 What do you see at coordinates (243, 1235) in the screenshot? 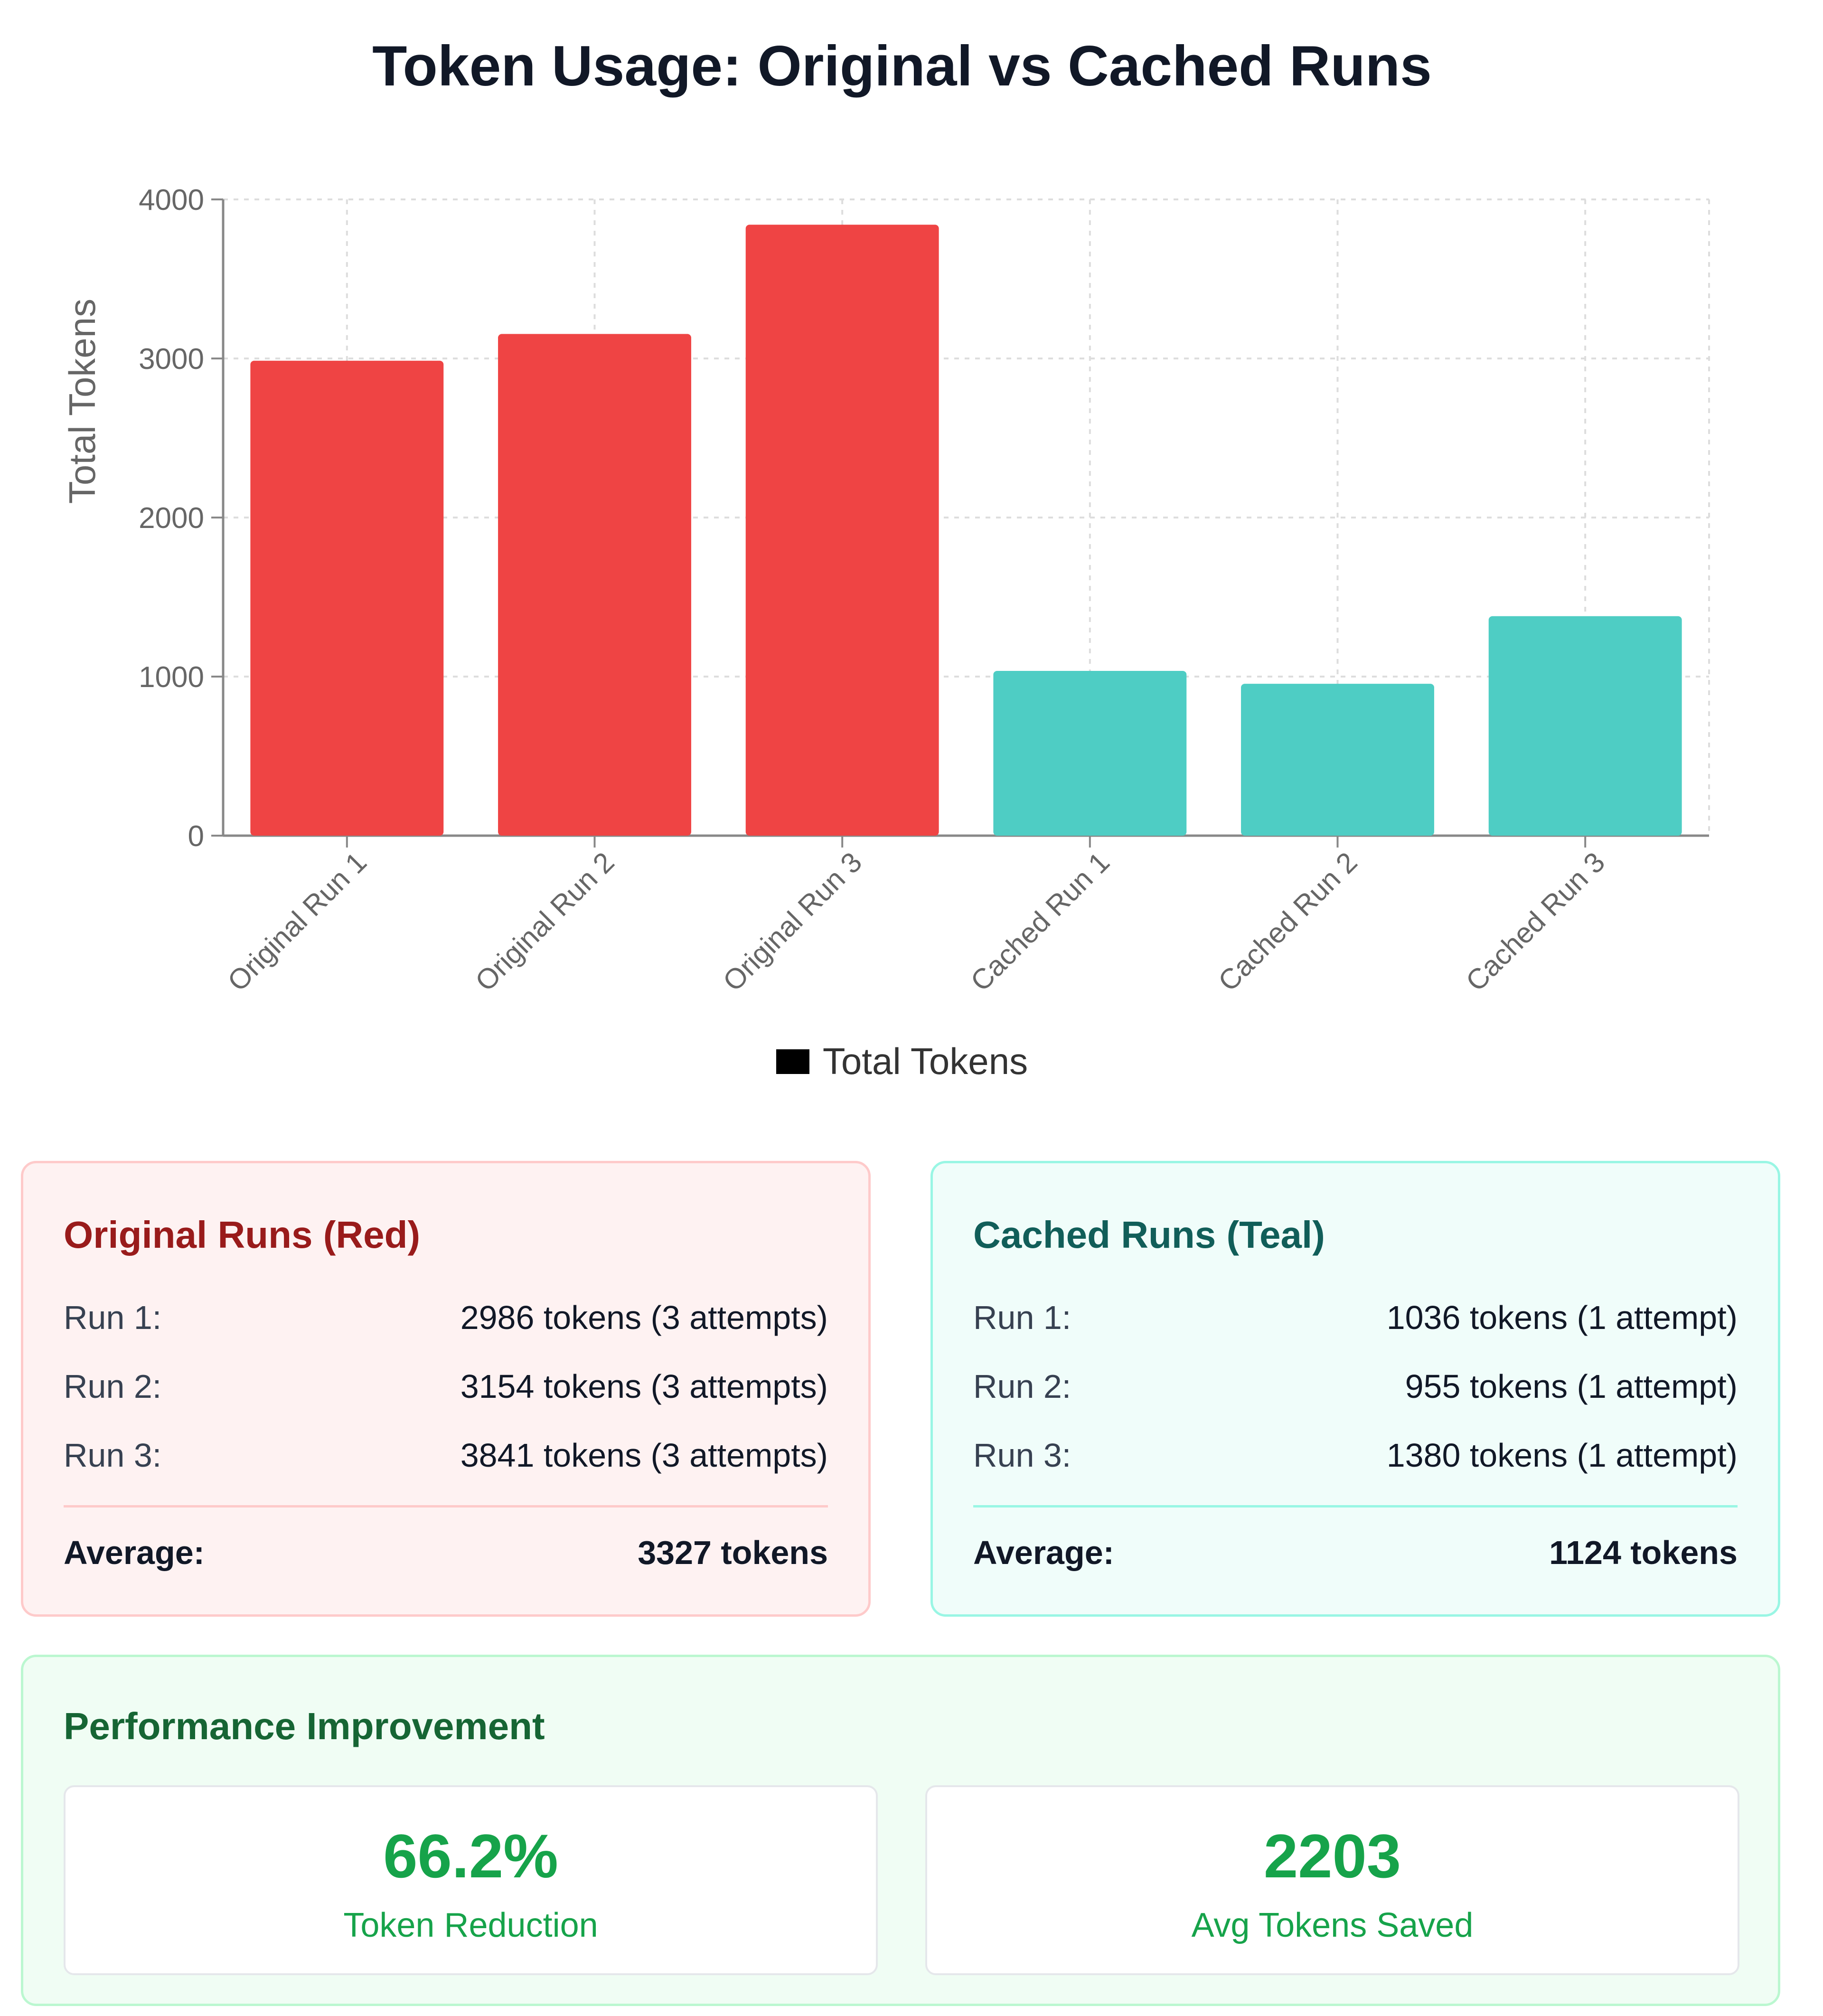
I see `original-runs-title: Original Runs (Red)` at bounding box center [243, 1235].